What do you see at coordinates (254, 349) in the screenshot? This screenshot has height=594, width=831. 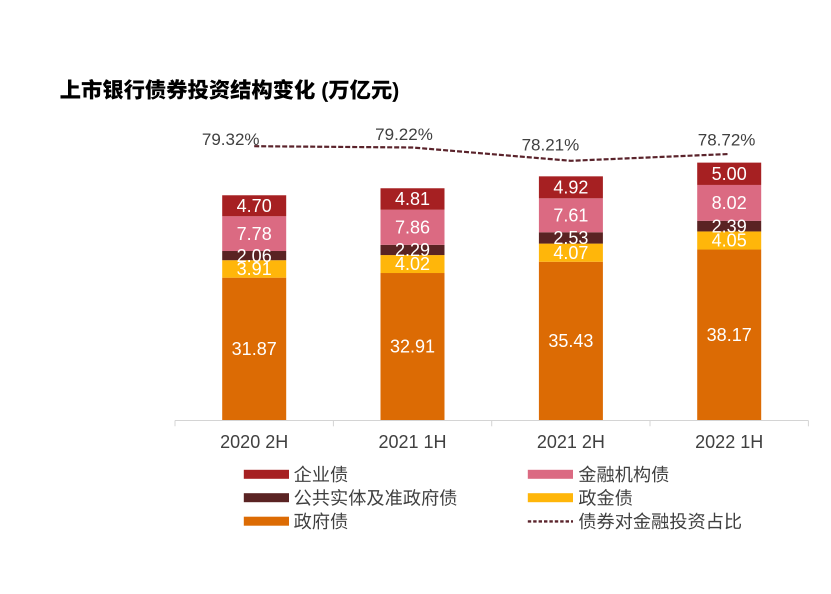 I see `svg-text: 31.87` at bounding box center [254, 349].